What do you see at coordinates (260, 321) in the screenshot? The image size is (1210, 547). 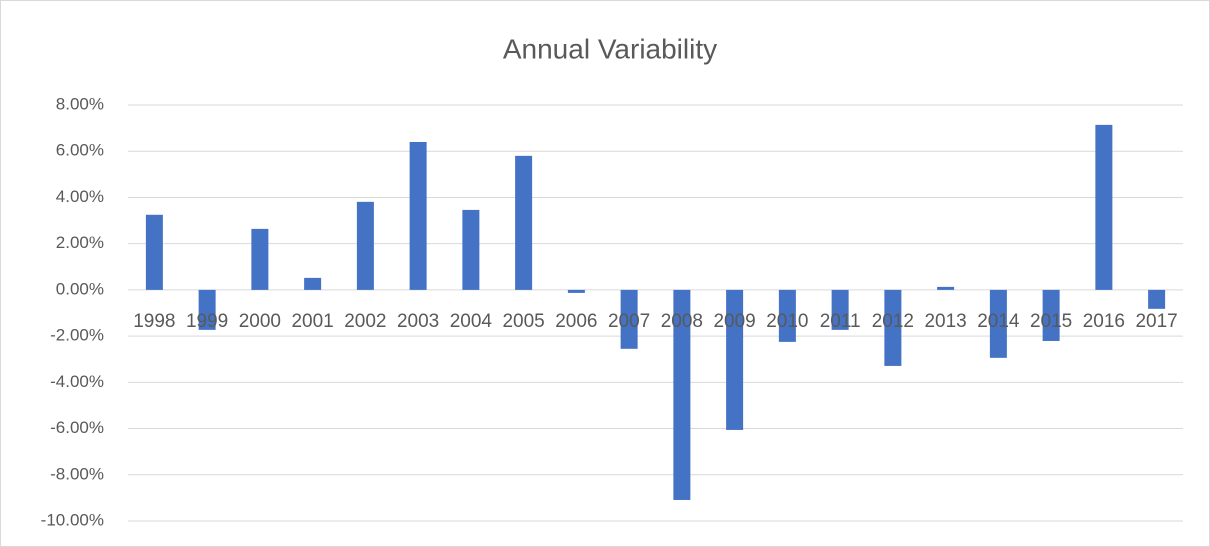 I see `x-tick-label: 2000` at bounding box center [260, 321].